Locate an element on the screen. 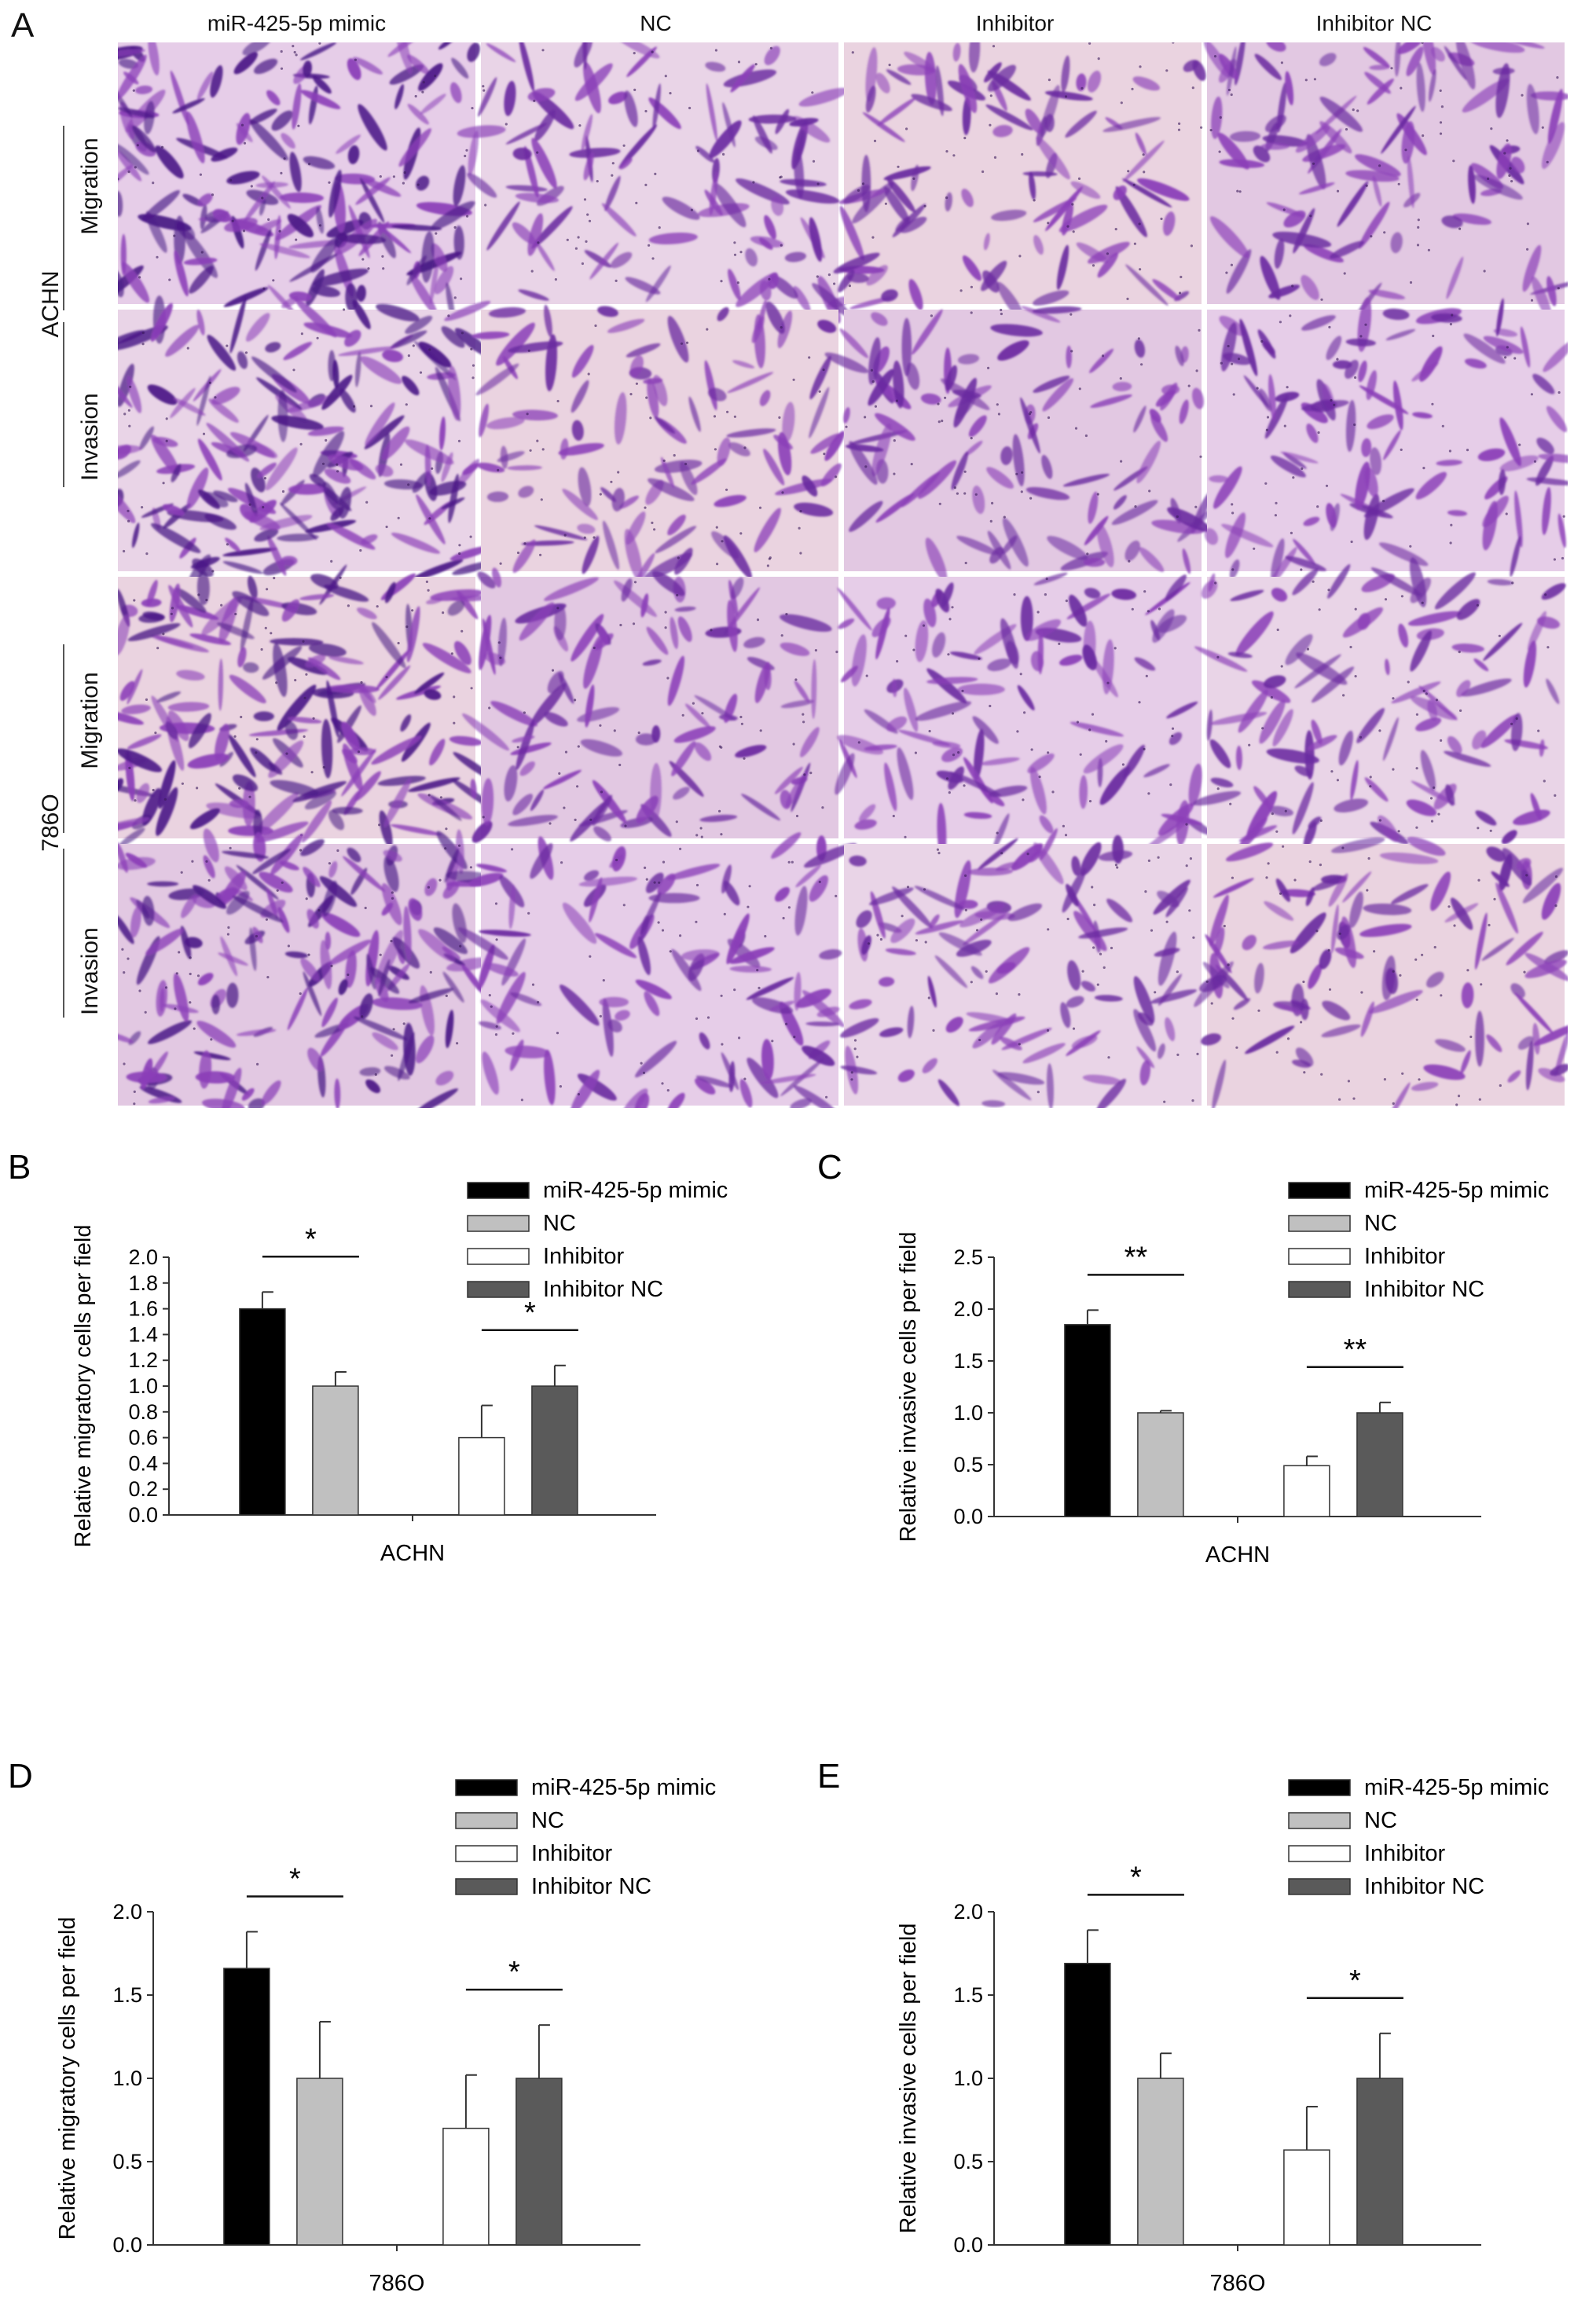 The width and height of the screenshot is (1596, 2307). micrograph-achn-invasion-mimic is located at coordinates (305, 440).